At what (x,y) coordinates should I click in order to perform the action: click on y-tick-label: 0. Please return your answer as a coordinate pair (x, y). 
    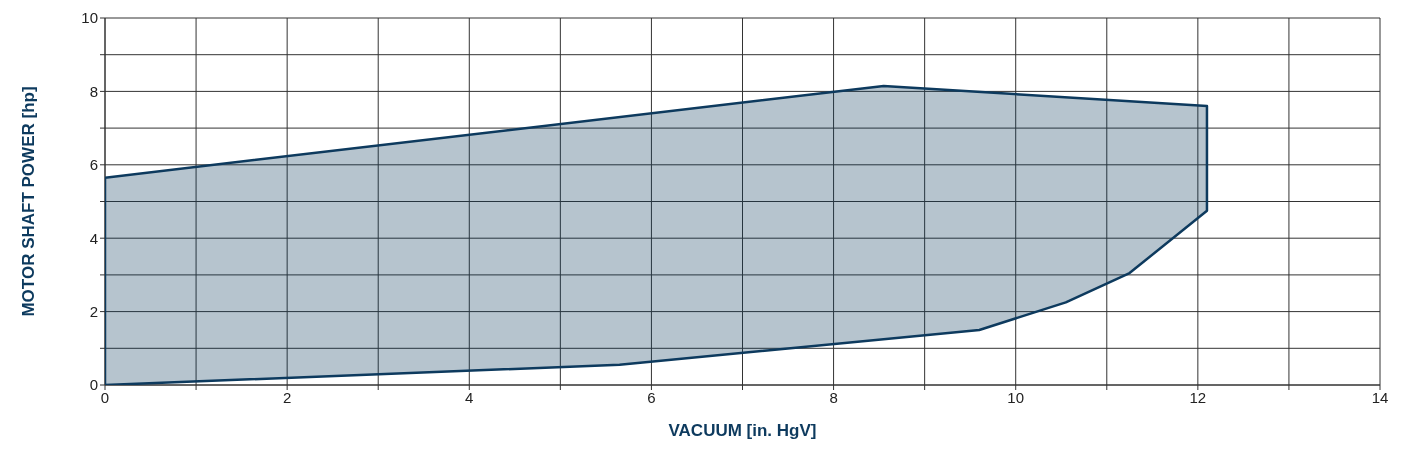
    Looking at the image, I should click on (93, 385).